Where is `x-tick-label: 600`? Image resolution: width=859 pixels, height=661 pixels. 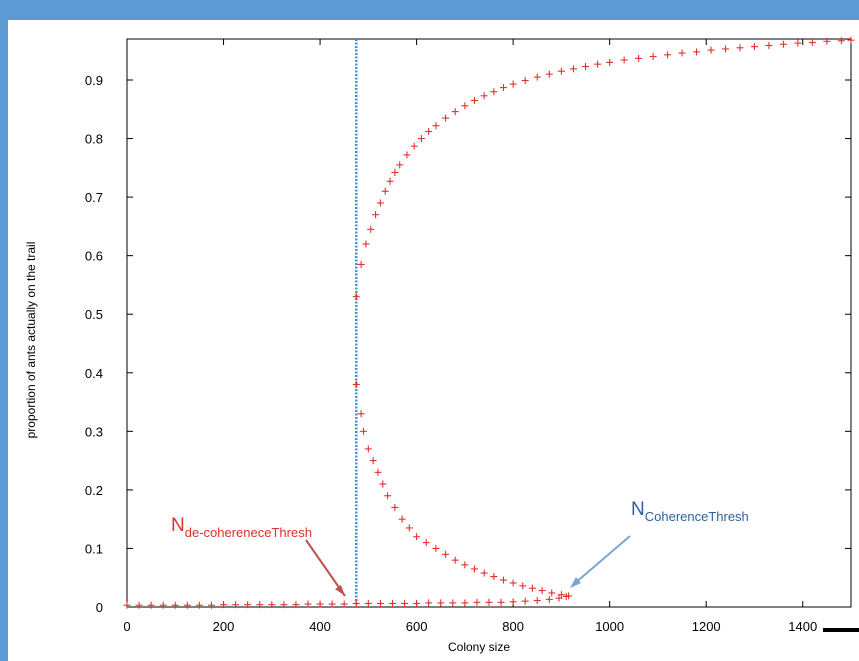 x-tick-label: 600 is located at coordinates (417, 626).